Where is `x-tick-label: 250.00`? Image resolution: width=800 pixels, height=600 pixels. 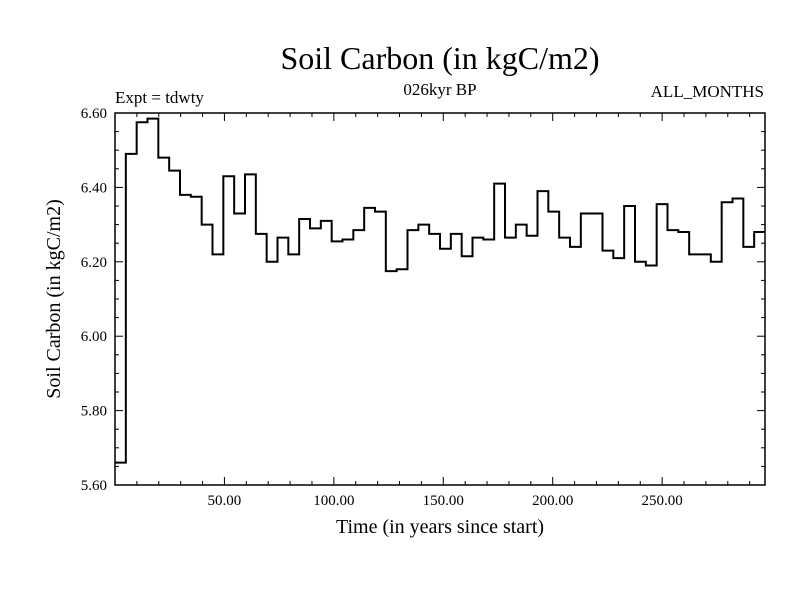
x-tick-label: 250.00 is located at coordinates (662, 501).